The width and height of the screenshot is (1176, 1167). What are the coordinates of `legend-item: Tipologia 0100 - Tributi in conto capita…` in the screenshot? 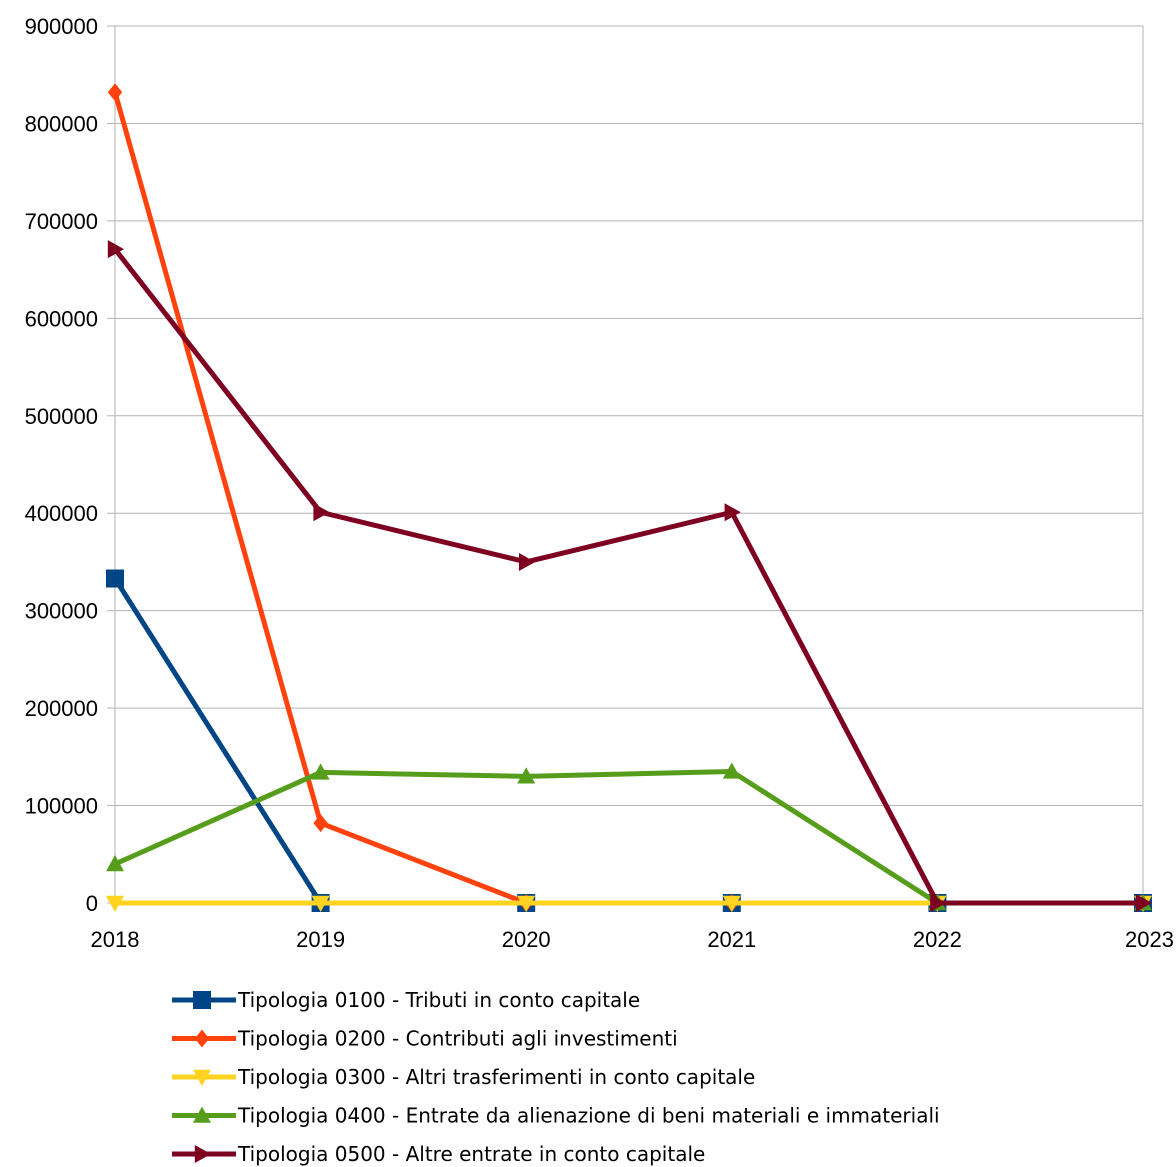 It's located at (406, 1000).